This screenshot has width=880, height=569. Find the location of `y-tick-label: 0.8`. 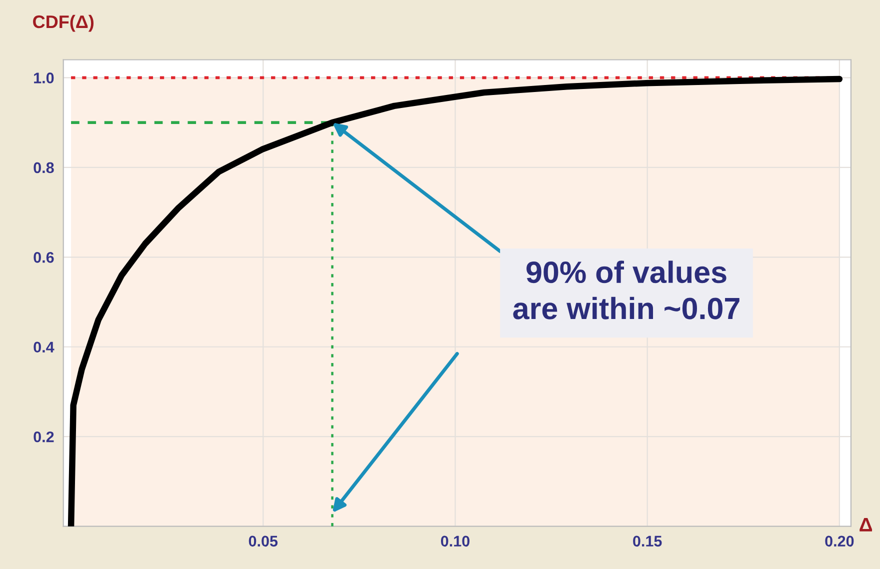

y-tick-label: 0.8 is located at coordinates (44, 168).